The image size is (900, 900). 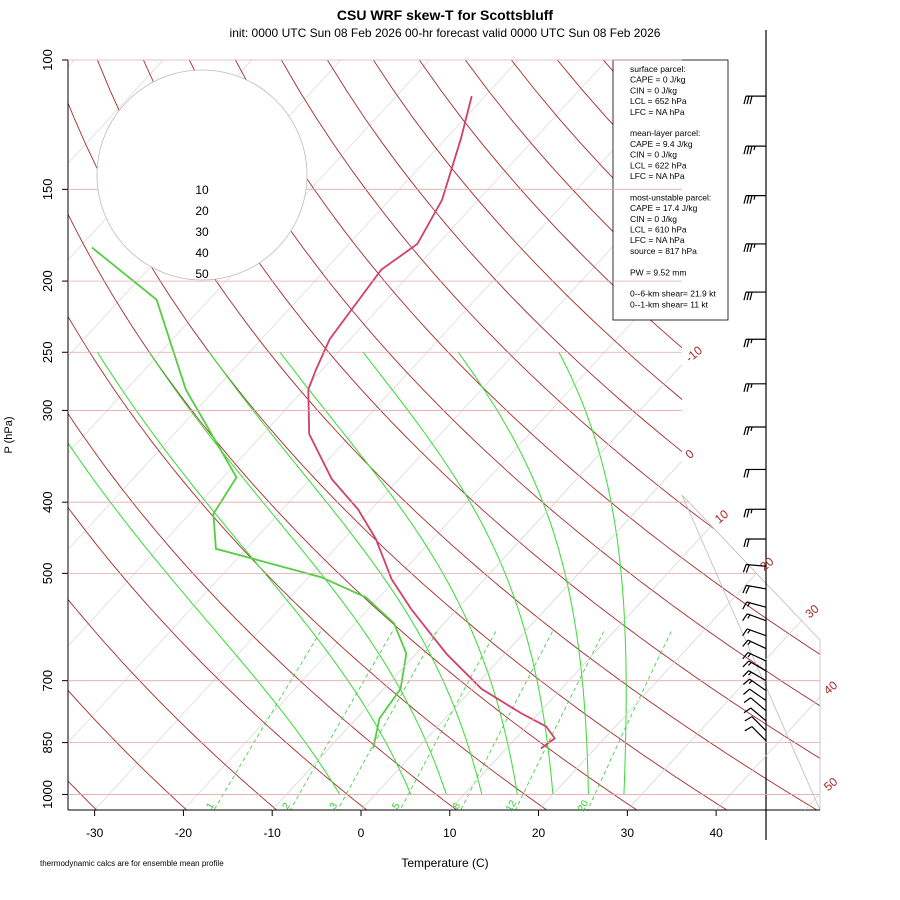 I want to click on isotherm, so click(x=767, y=435).